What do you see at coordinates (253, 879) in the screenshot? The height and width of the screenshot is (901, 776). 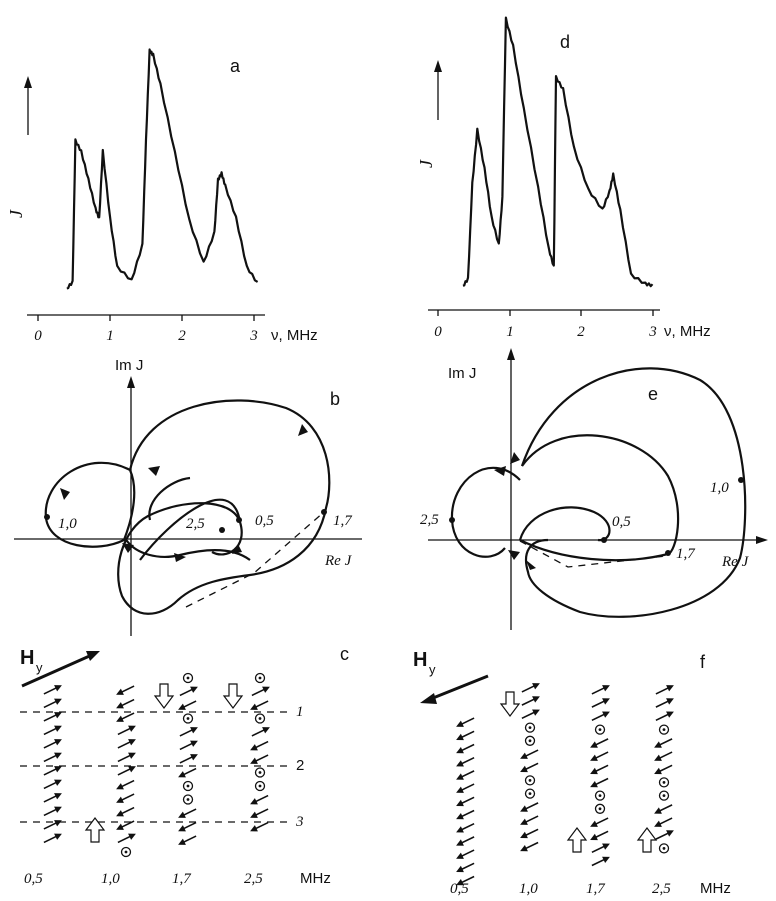 I see `panel-c-col-2-5: 2,5` at bounding box center [253, 879].